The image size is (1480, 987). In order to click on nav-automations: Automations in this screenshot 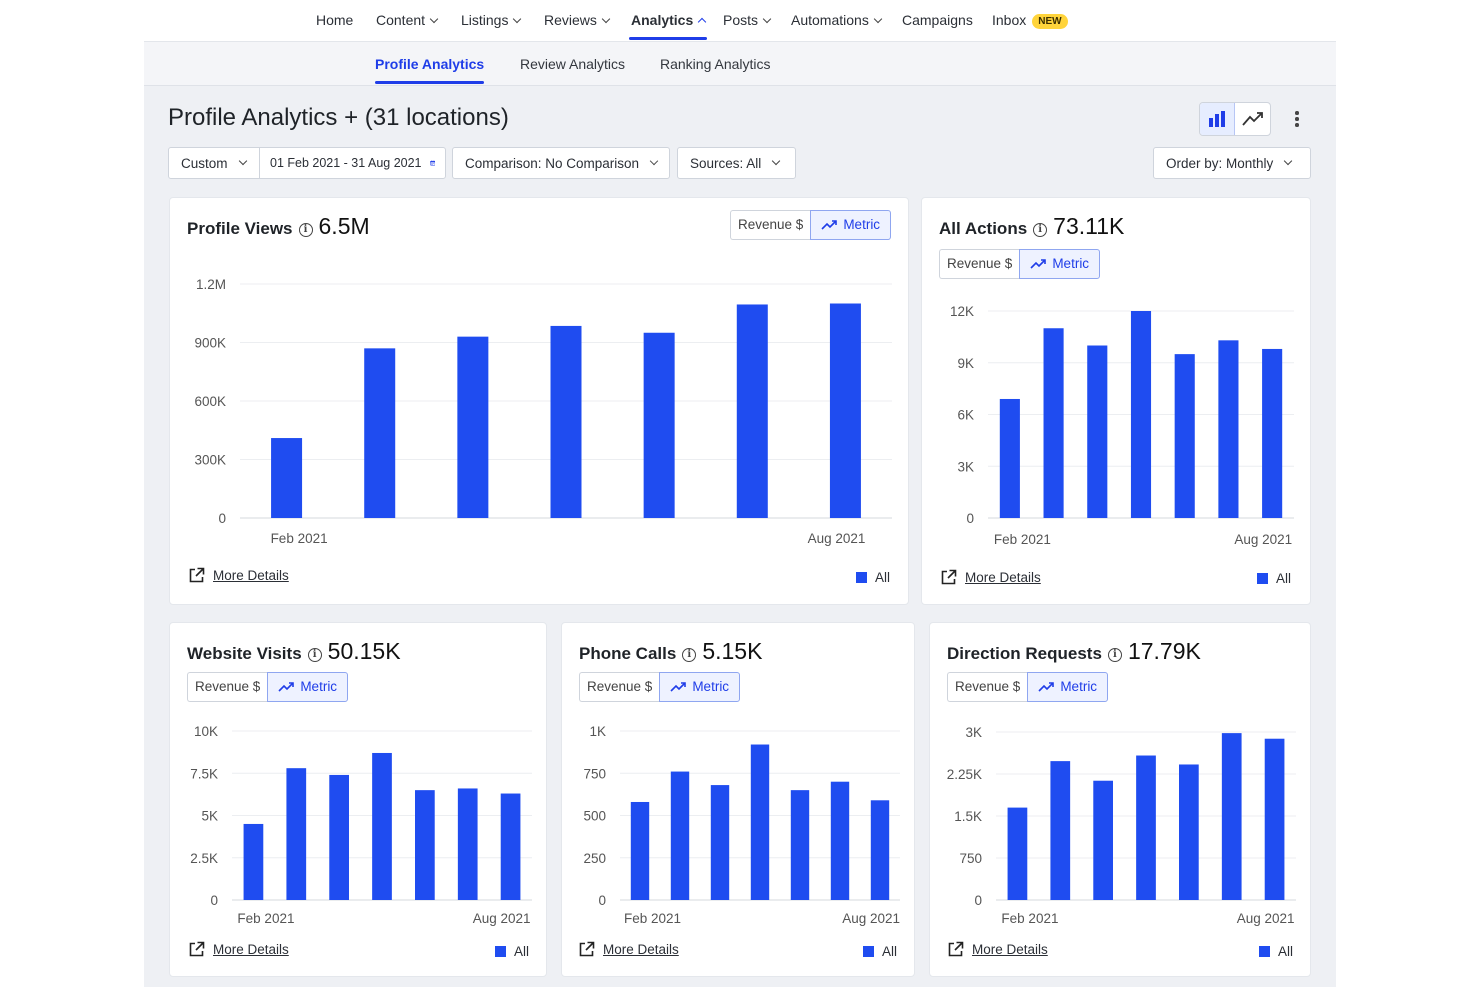, I will do `click(837, 21)`.